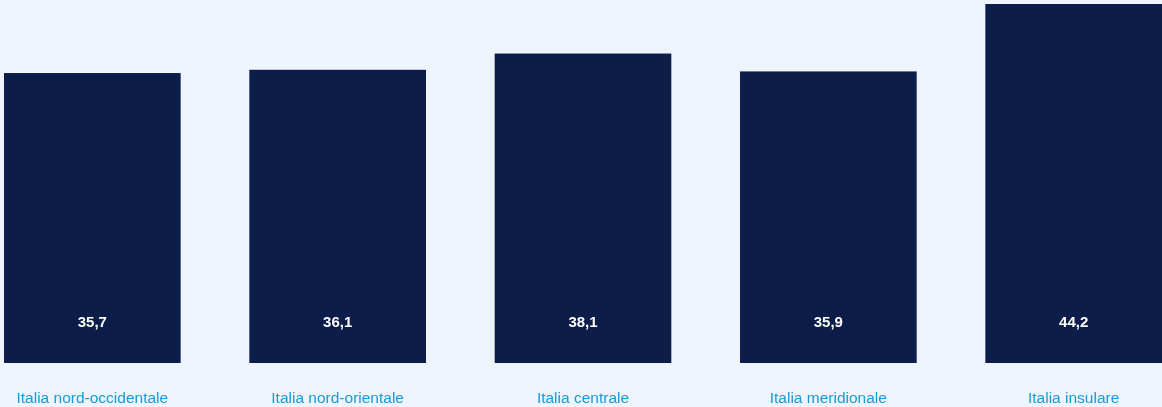 This screenshot has width=1162, height=407. Describe the element at coordinates (828, 321) in the screenshot. I see `data-label: 35,9` at that location.